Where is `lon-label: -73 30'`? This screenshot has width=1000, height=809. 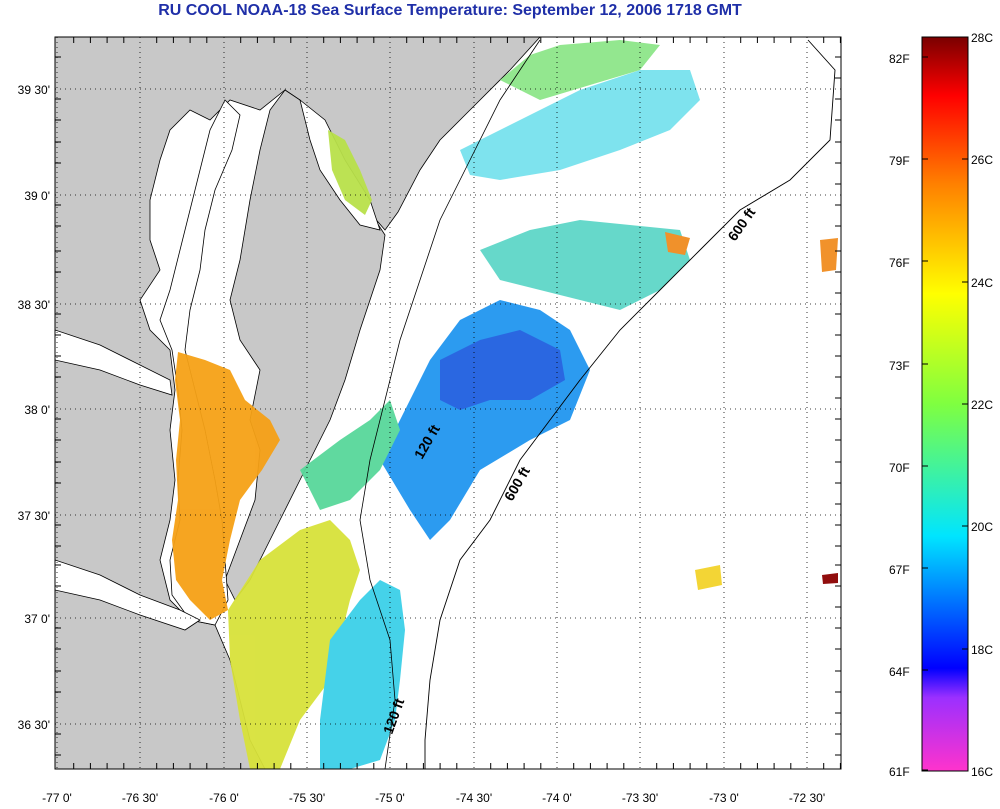 lon-label: -73 30' is located at coordinates (640, 798).